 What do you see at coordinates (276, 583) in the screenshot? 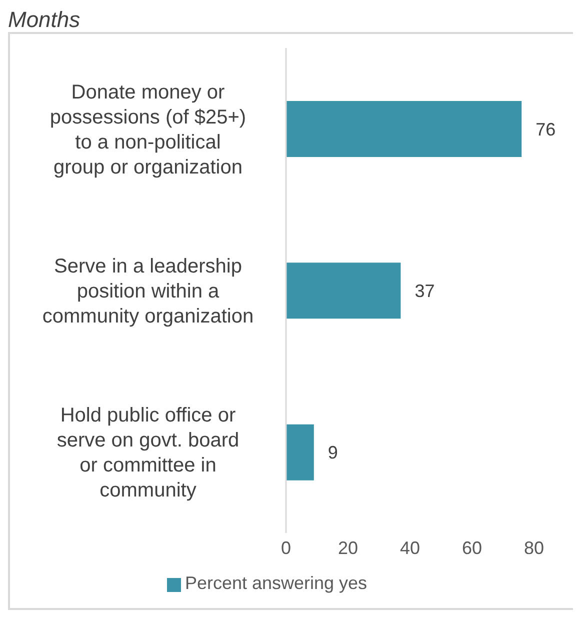
I see `legend-label: Percent answering yes` at bounding box center [276, 583].